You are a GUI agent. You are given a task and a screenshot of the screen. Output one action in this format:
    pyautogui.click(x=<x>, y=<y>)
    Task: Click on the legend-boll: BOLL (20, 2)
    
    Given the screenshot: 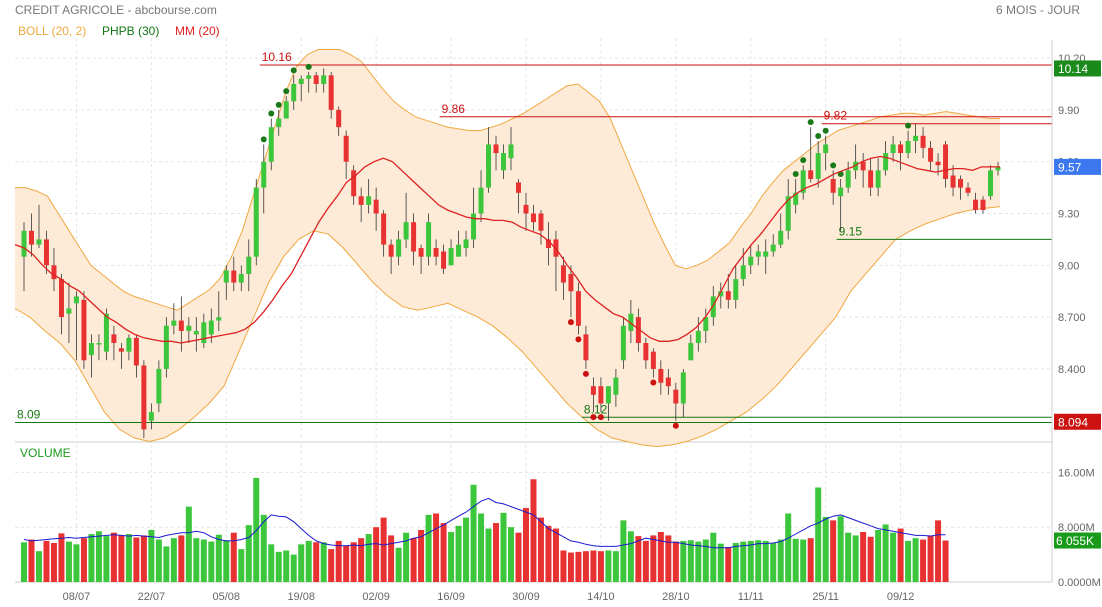 What is the action you would take?
    pyautogui.click(x=52, y=31)
    